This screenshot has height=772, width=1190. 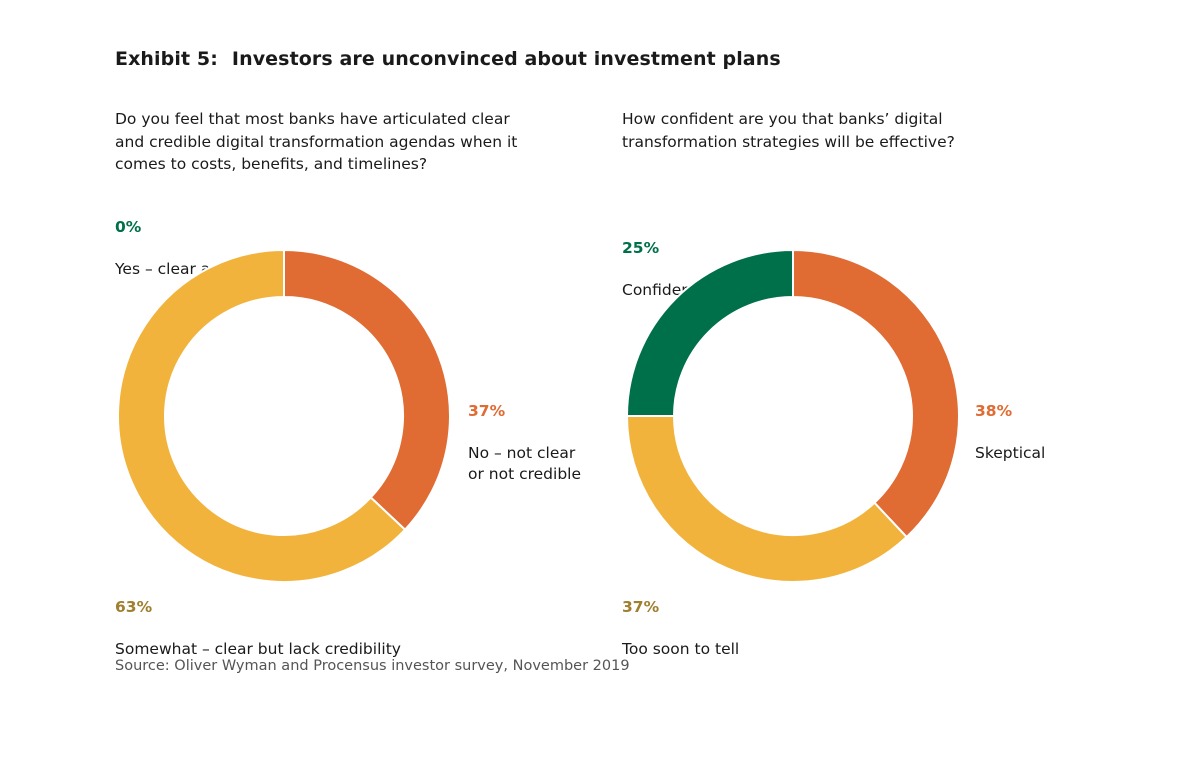 What do you see at coordinates (1010, 453) in the screenshot?
I see `right-label-skeptical-text: Skeptical` at bounding box center [1010, 453].